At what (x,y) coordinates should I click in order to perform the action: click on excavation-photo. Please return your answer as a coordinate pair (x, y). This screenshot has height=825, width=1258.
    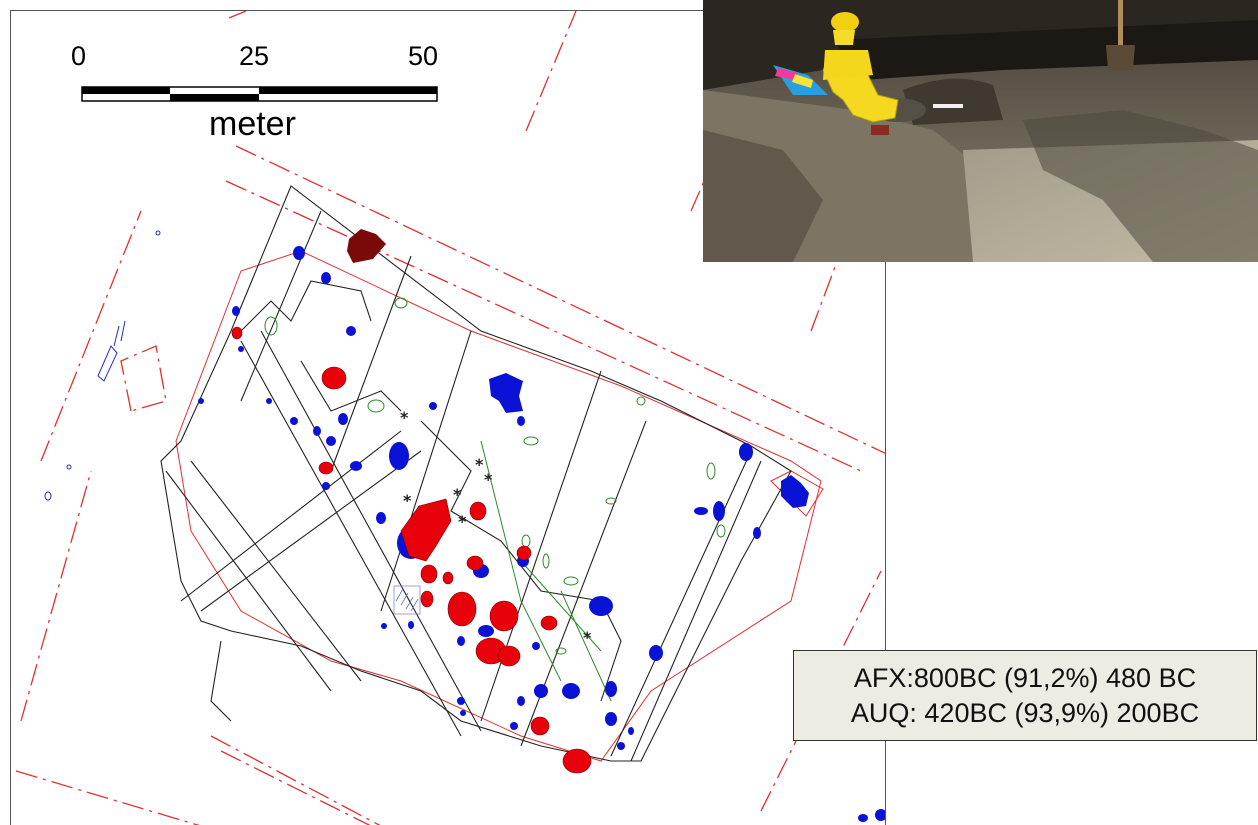
    Looking at the image, I should click on (980, 131).